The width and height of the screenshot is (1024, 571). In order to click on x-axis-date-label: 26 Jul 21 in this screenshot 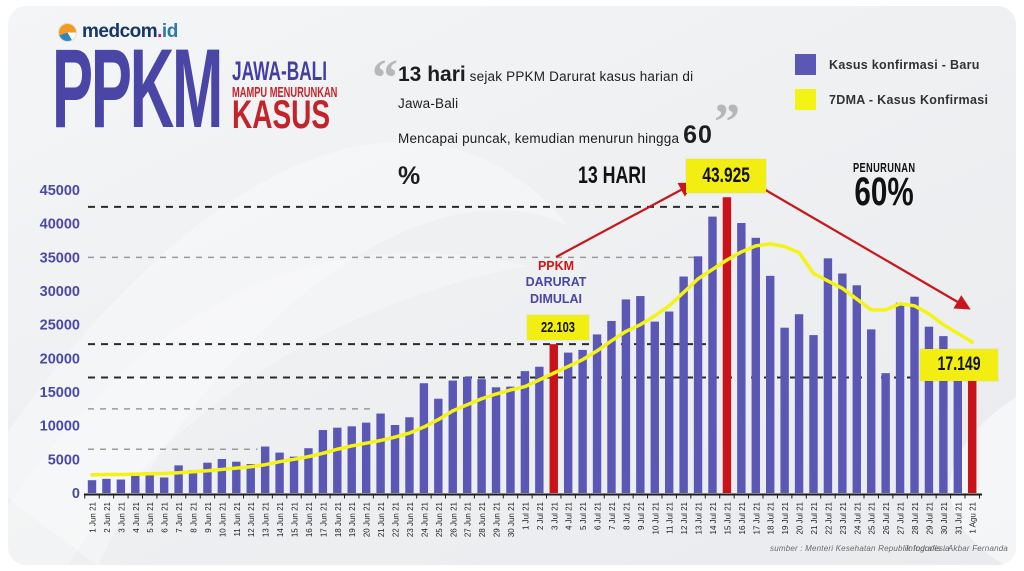, I will do `click(886, 517)`.